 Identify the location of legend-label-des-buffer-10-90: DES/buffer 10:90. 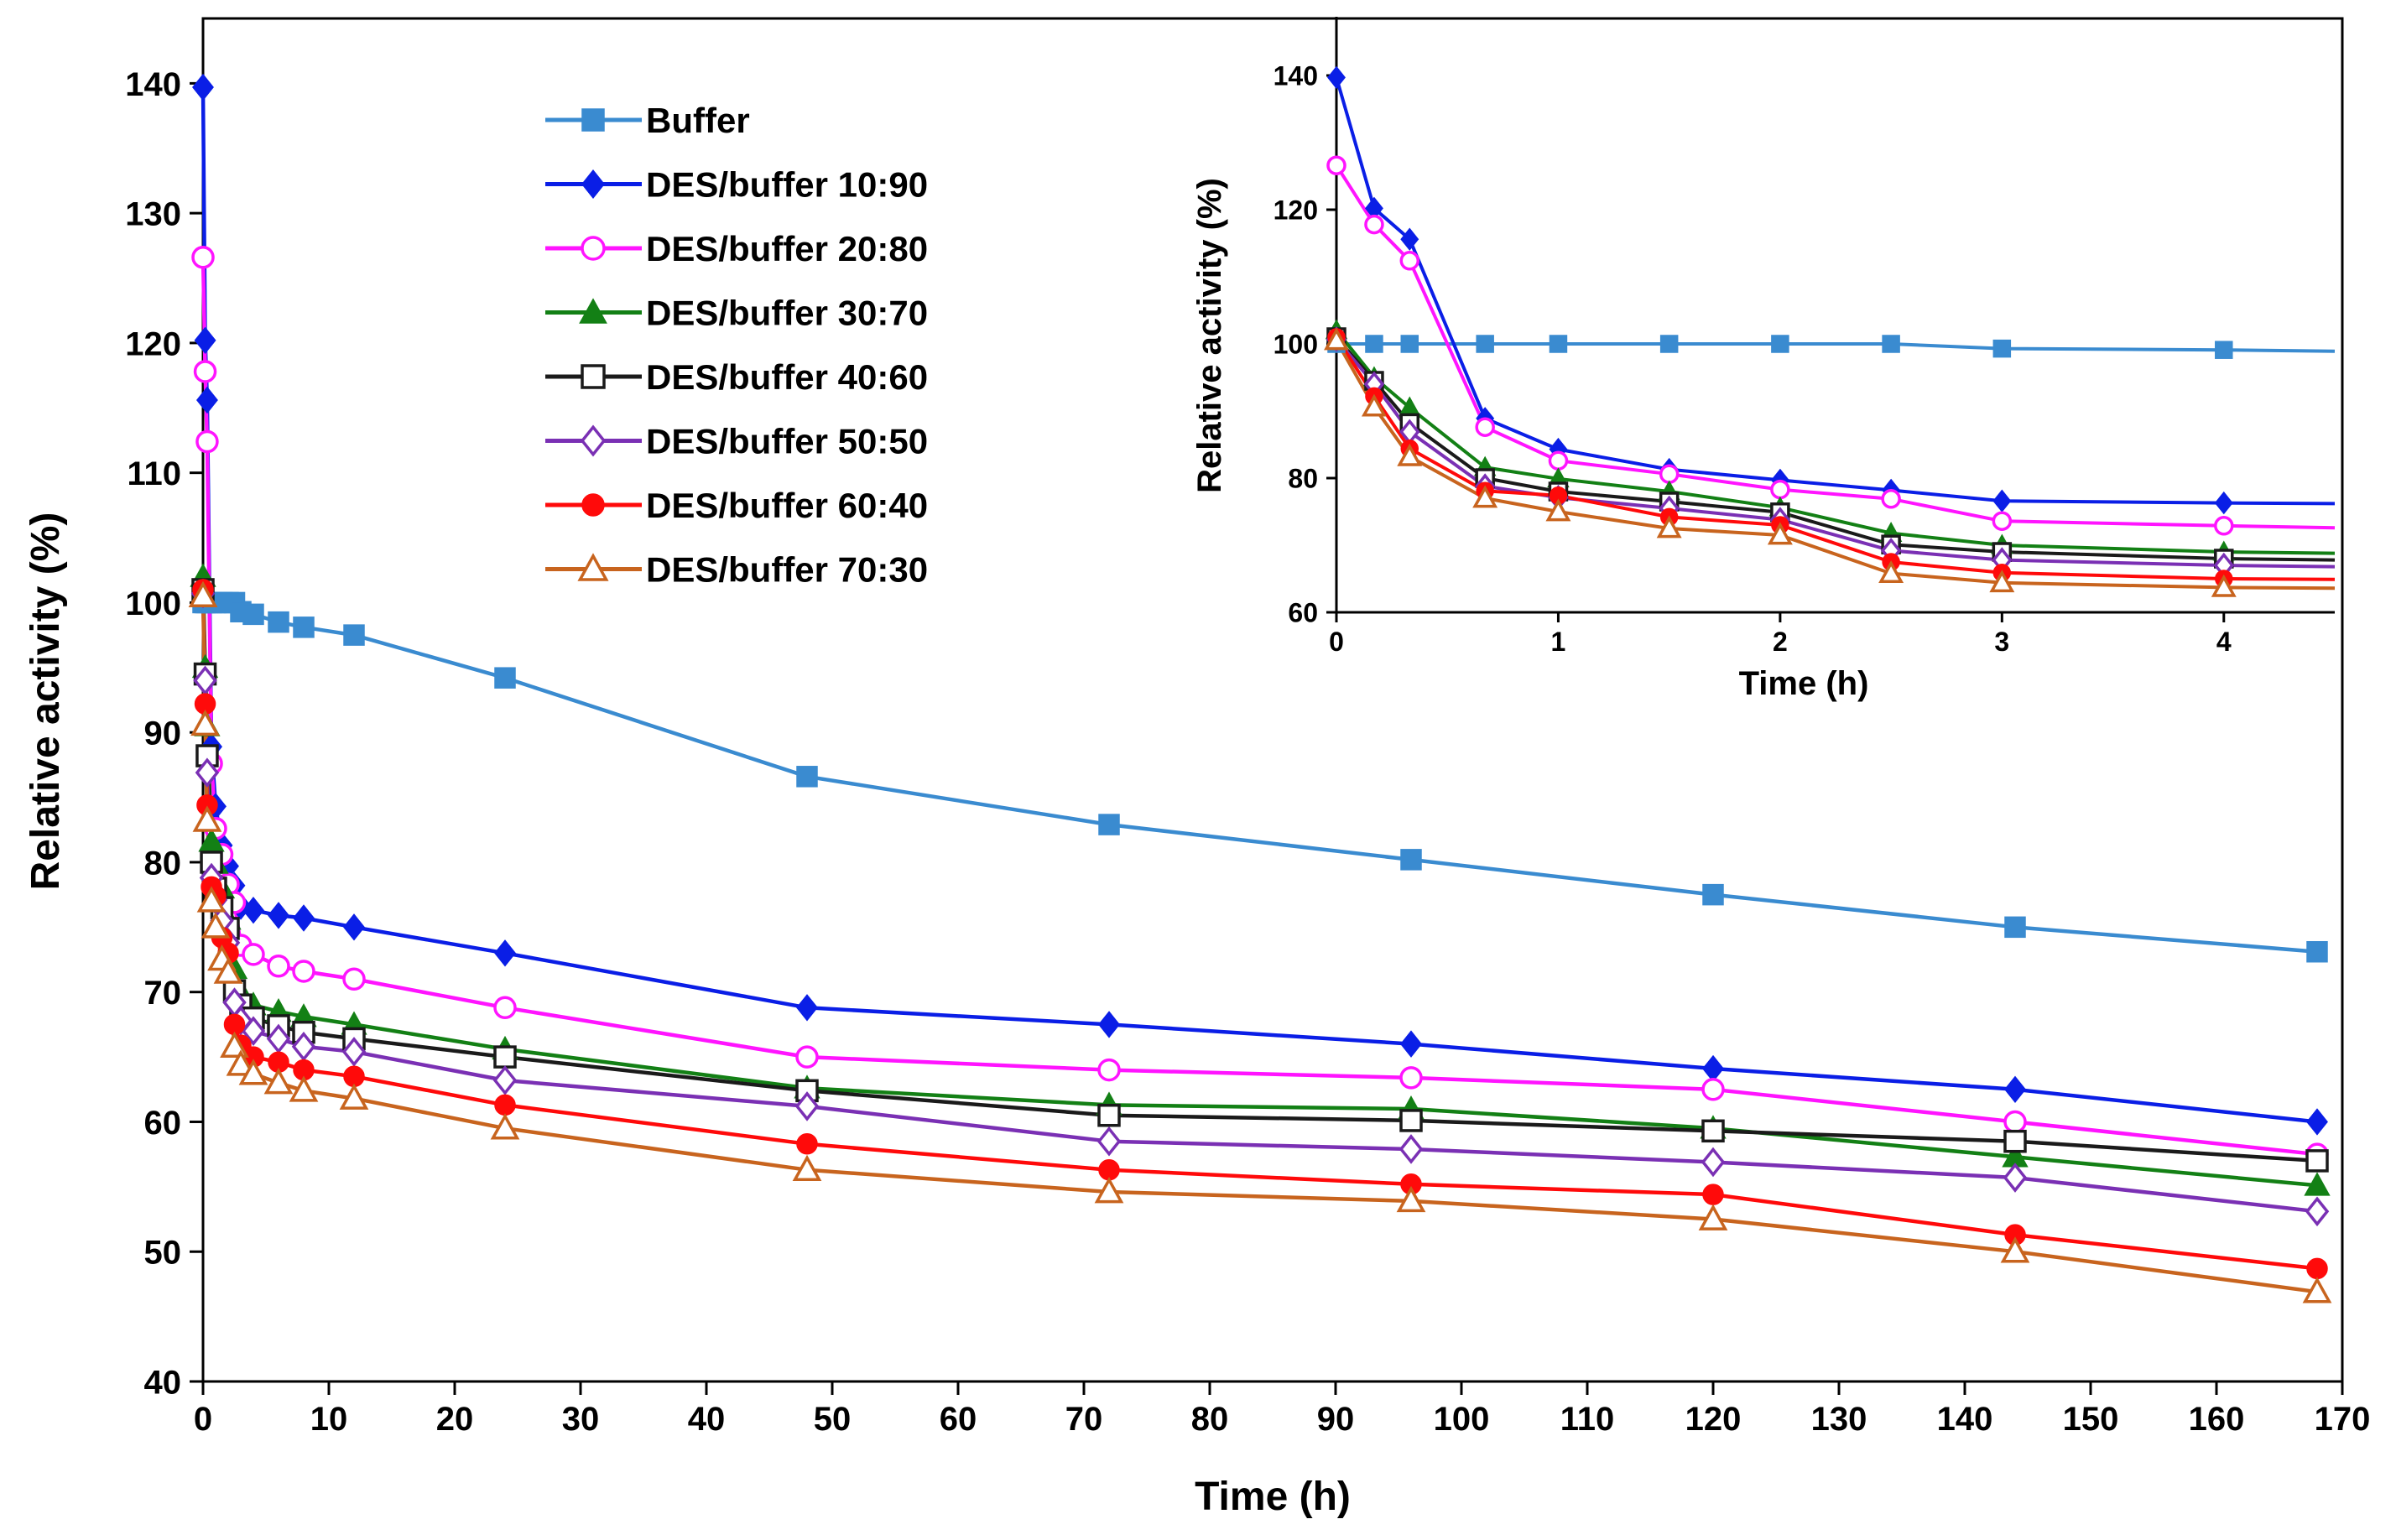
(787, 185).